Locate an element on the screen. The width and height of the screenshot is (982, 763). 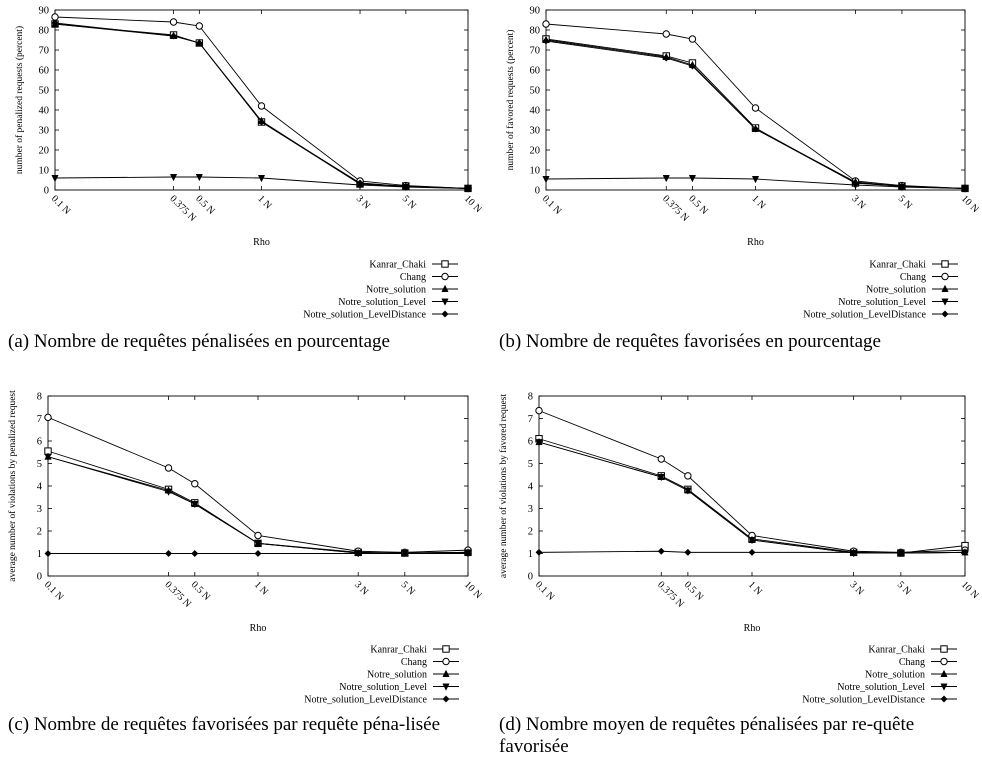
legend-label: Notre_solution_Level is located at coordinates (881, 687).